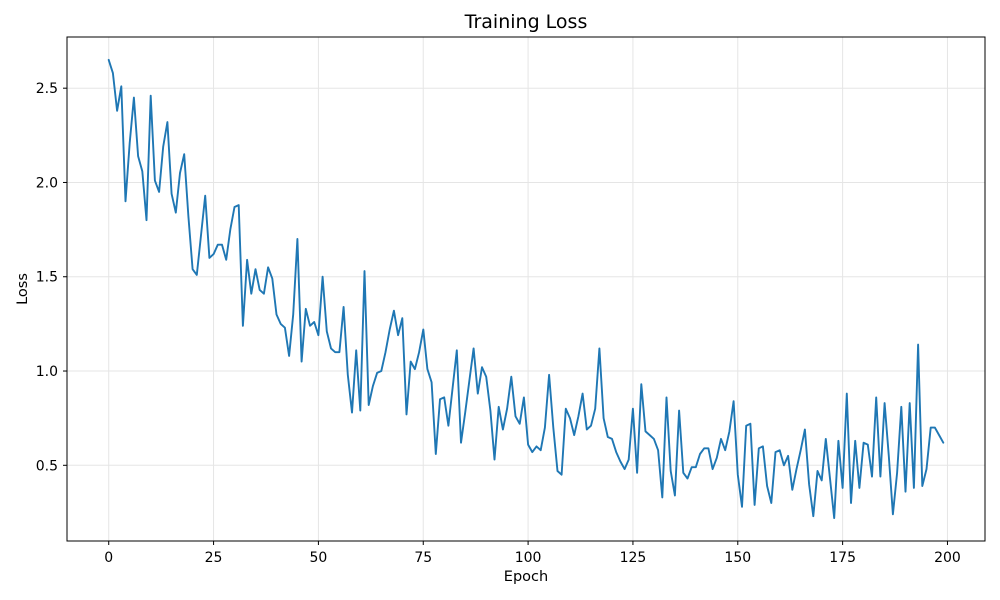  What do you see at coordinates (528, 558) in the screenshot?
I see `x-tick-label: 100` at bounding box center [528, 558].